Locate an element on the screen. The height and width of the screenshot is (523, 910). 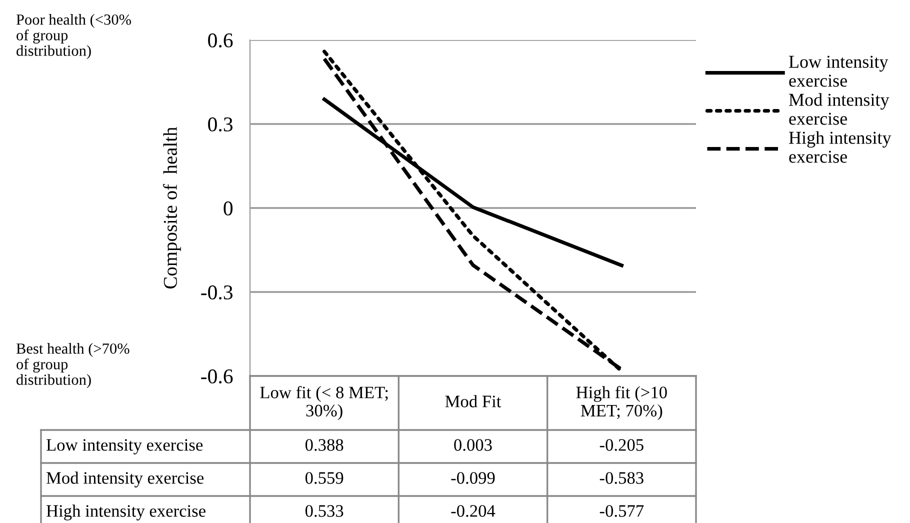
x-tick-label: High fit (>10 MET; 70%) is located at coordinates (621, 403).